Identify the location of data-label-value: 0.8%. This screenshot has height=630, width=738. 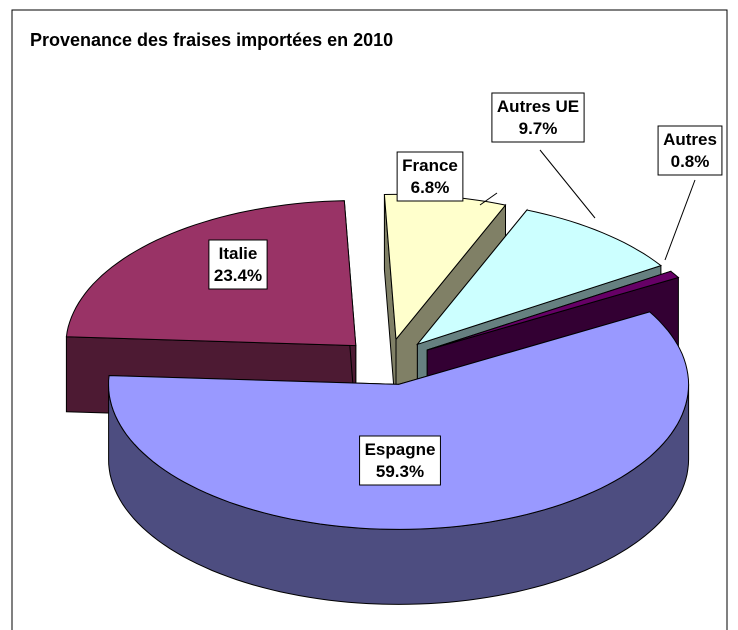
(690, 161).